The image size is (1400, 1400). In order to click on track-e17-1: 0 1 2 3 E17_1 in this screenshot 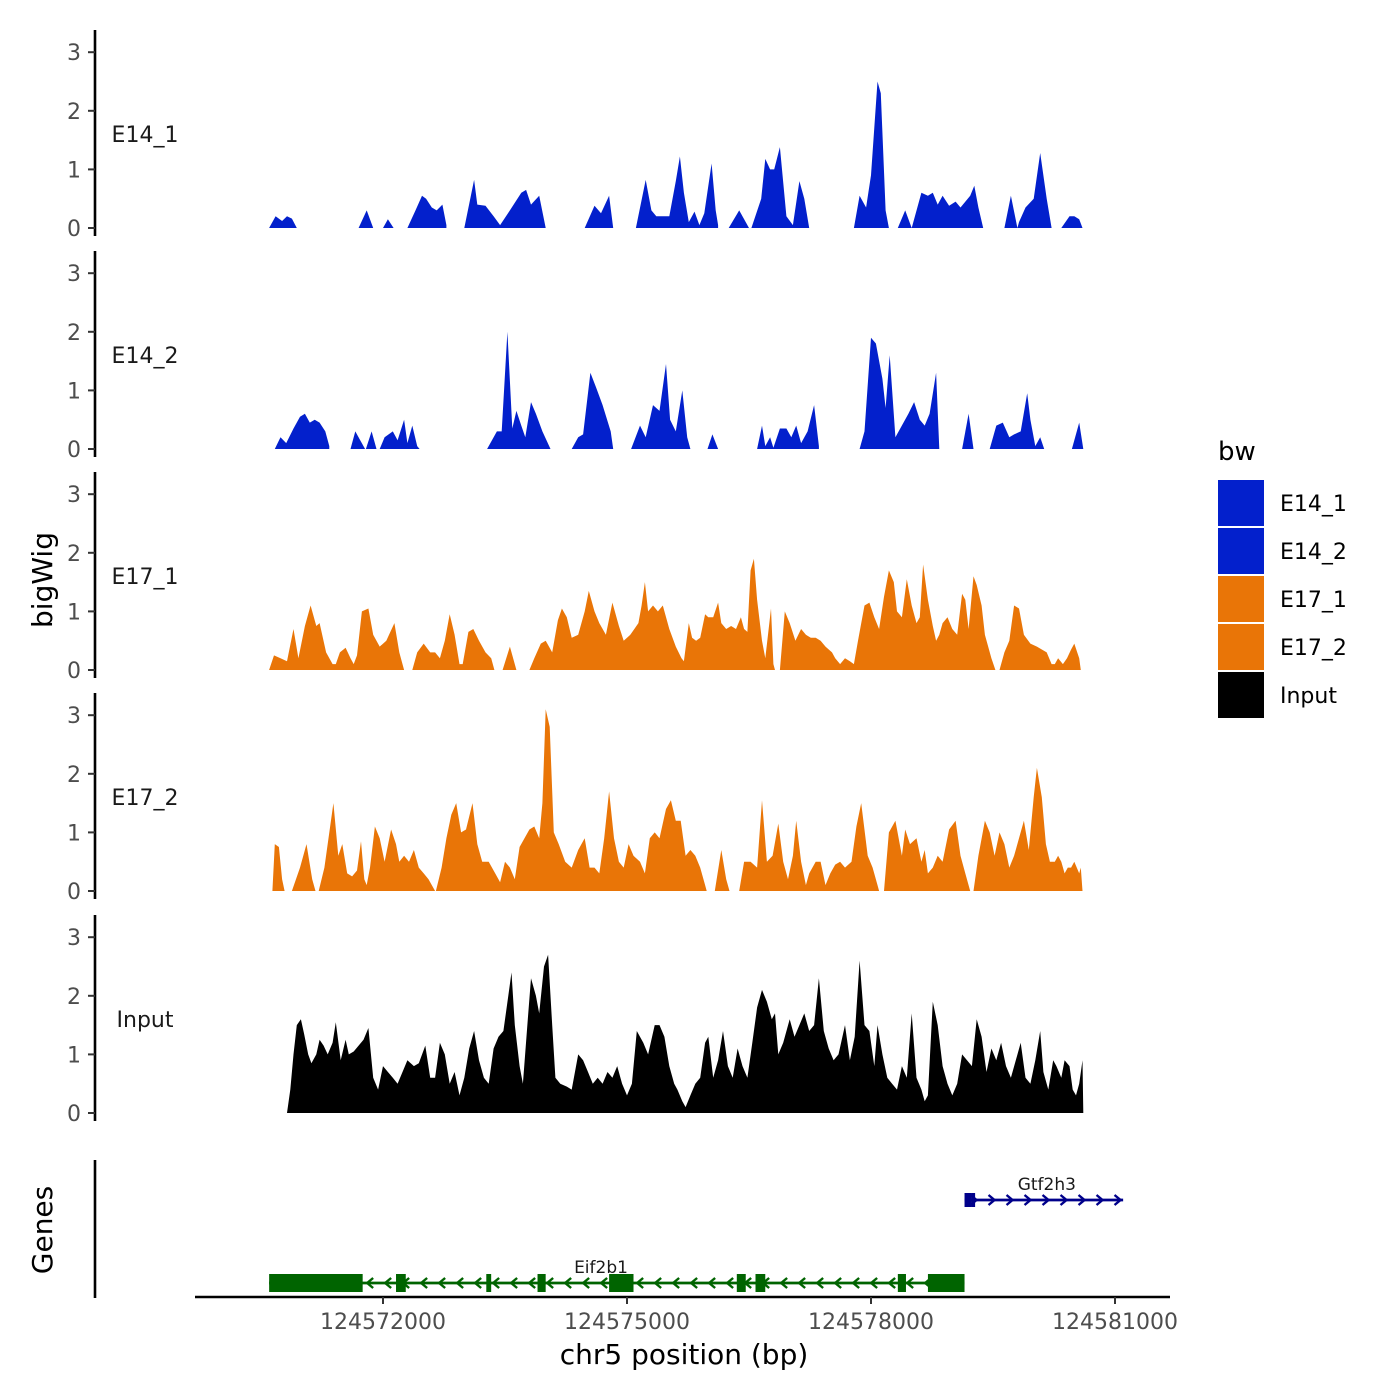, I will do `click(574, 578)`.